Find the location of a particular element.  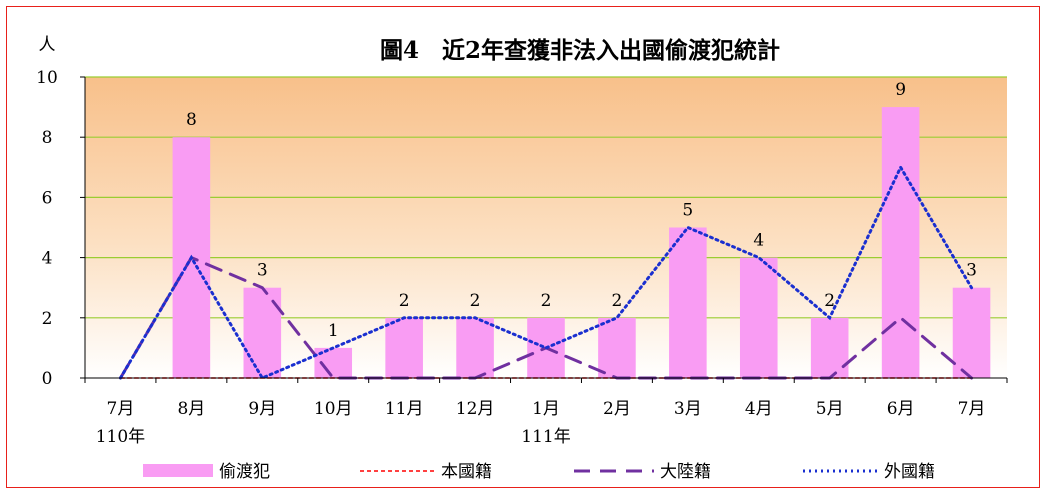

x-tick-label: 6月 is located at coordinates (901, 409).